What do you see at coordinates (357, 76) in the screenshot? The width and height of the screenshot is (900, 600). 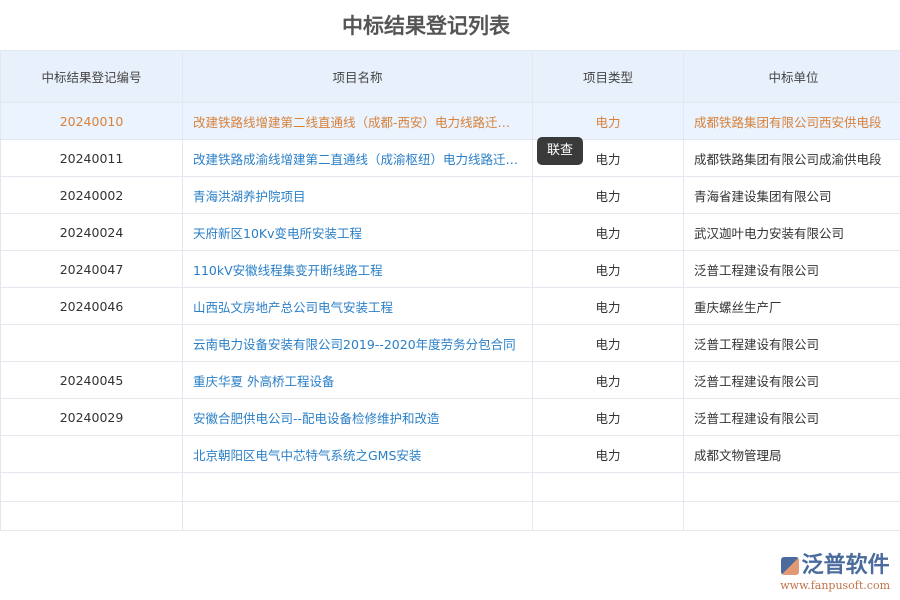 I see `column-header-name: 项目名称` at bounding box center [357, 76].